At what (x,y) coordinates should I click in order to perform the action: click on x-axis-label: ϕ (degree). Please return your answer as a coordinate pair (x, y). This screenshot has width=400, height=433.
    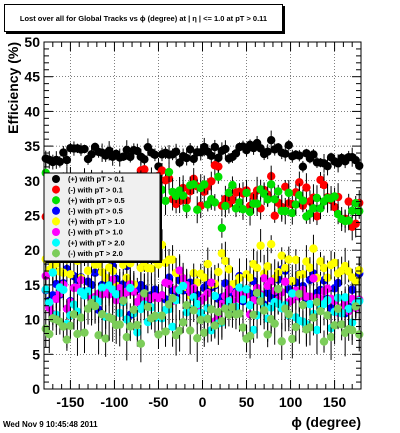
    Looking at the image, I should click on (326, 422).